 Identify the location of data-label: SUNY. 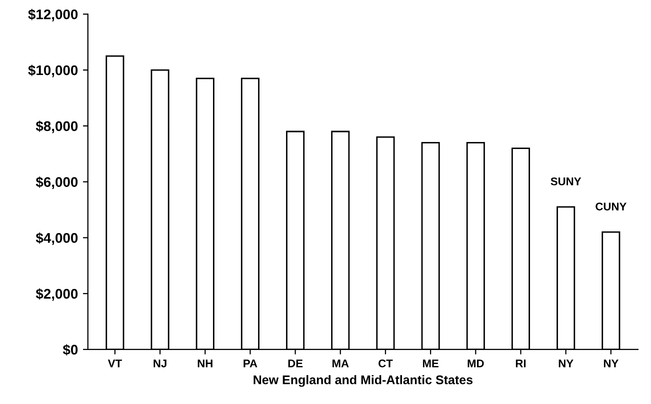
(566, 181).